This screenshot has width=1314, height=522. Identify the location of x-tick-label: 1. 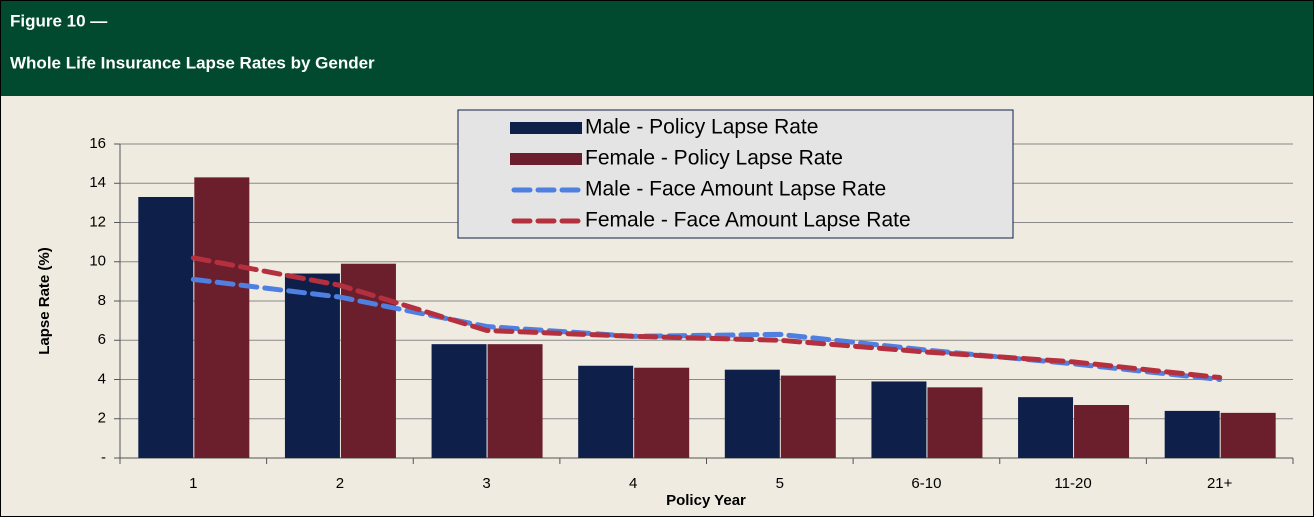
(193, 483).